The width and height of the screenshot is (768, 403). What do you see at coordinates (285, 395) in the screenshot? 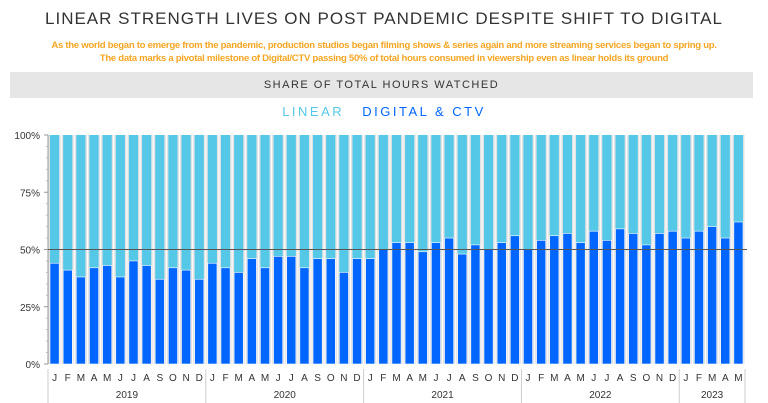
I see `year-label: 2020` at bounding box center [285, 395].